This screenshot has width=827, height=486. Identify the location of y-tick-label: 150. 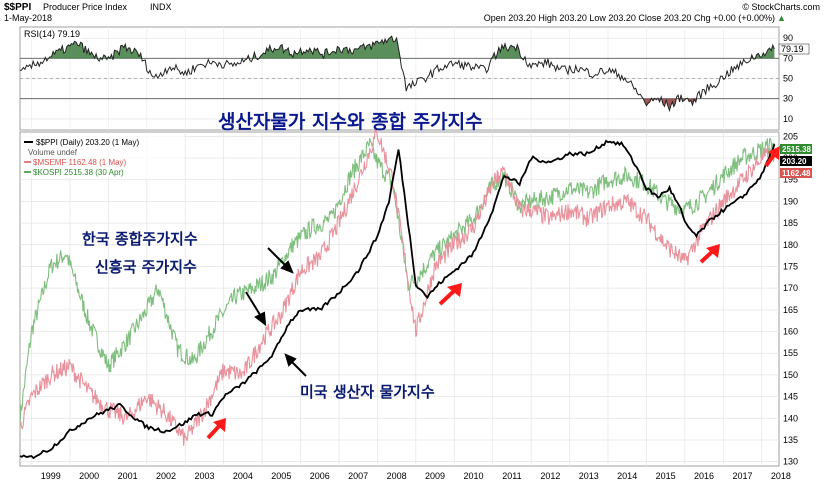
(790, 375).